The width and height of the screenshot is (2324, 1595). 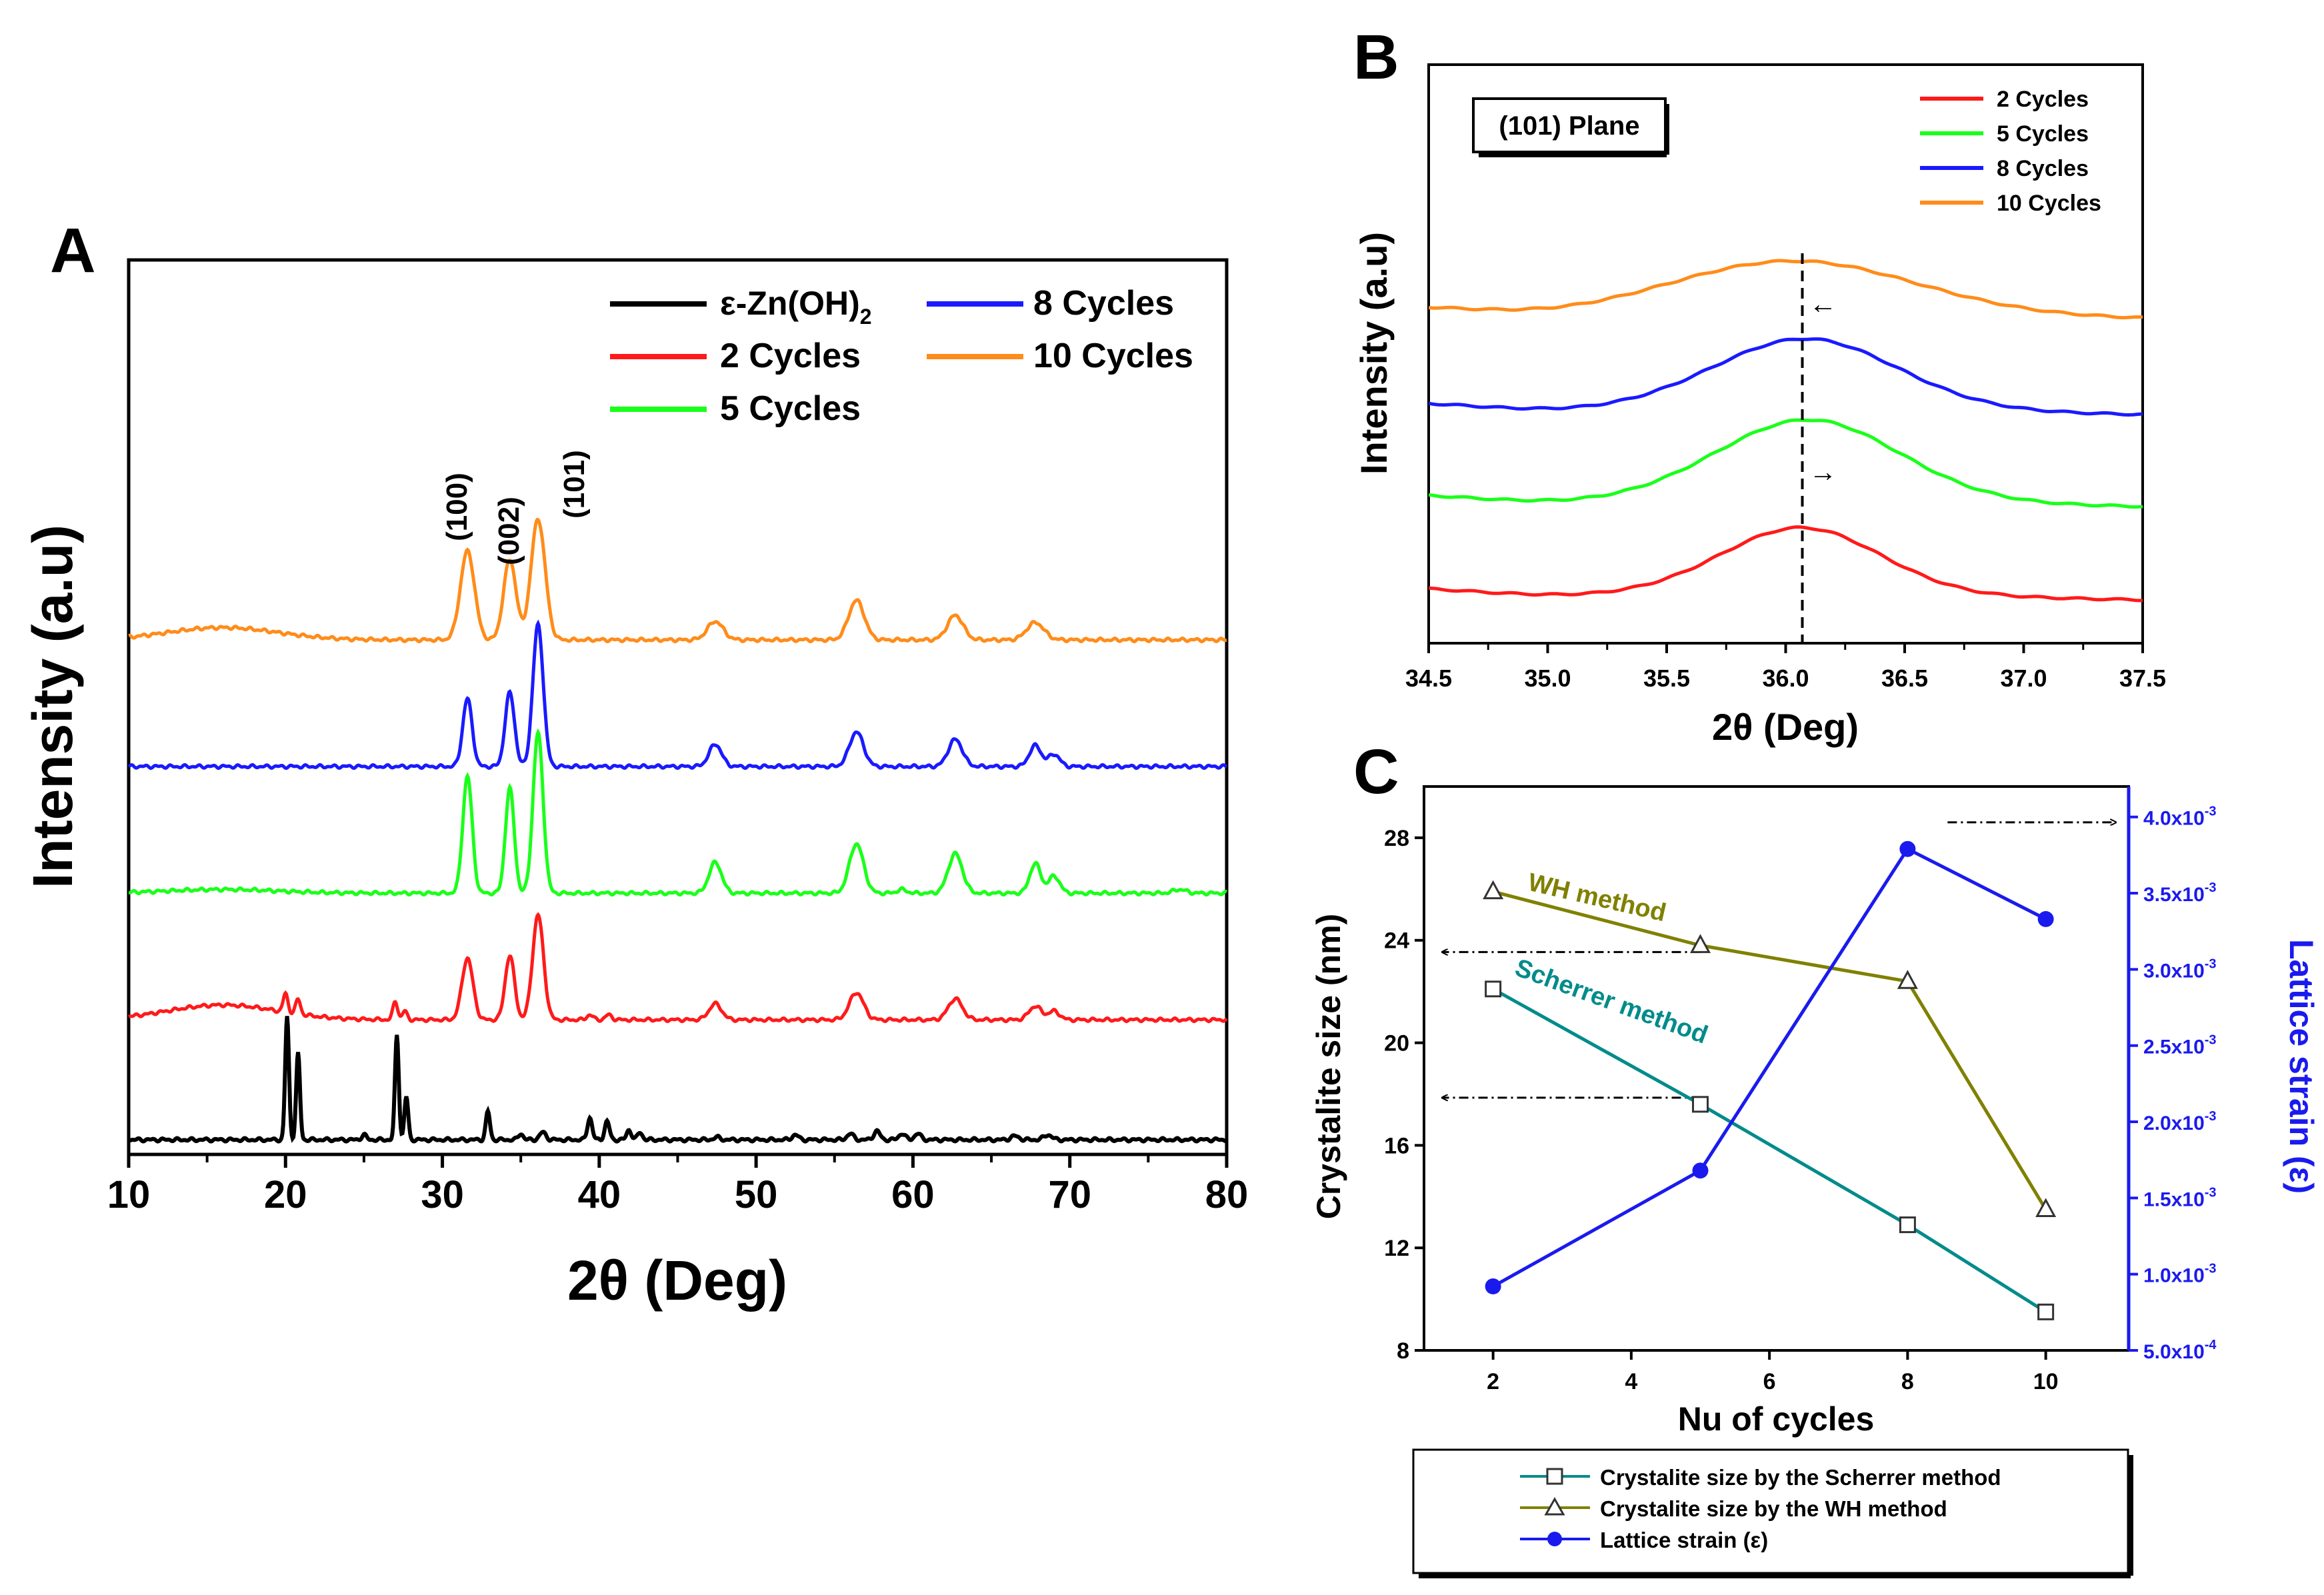 I want to click on c-ytick-label-16: 16, so click(x=1396, y=1145).